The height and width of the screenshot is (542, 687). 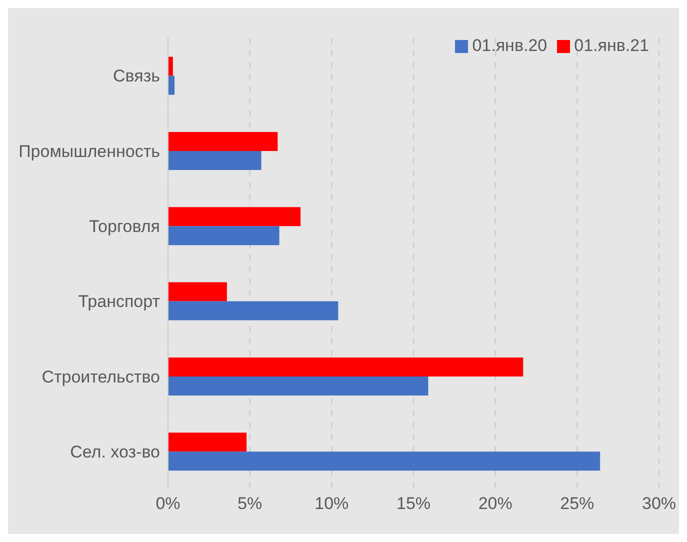 What do you see at coordinates (413, 504) in the screenshot?
I see `x-tick-label: 15%` at bounding box center [413, 504].